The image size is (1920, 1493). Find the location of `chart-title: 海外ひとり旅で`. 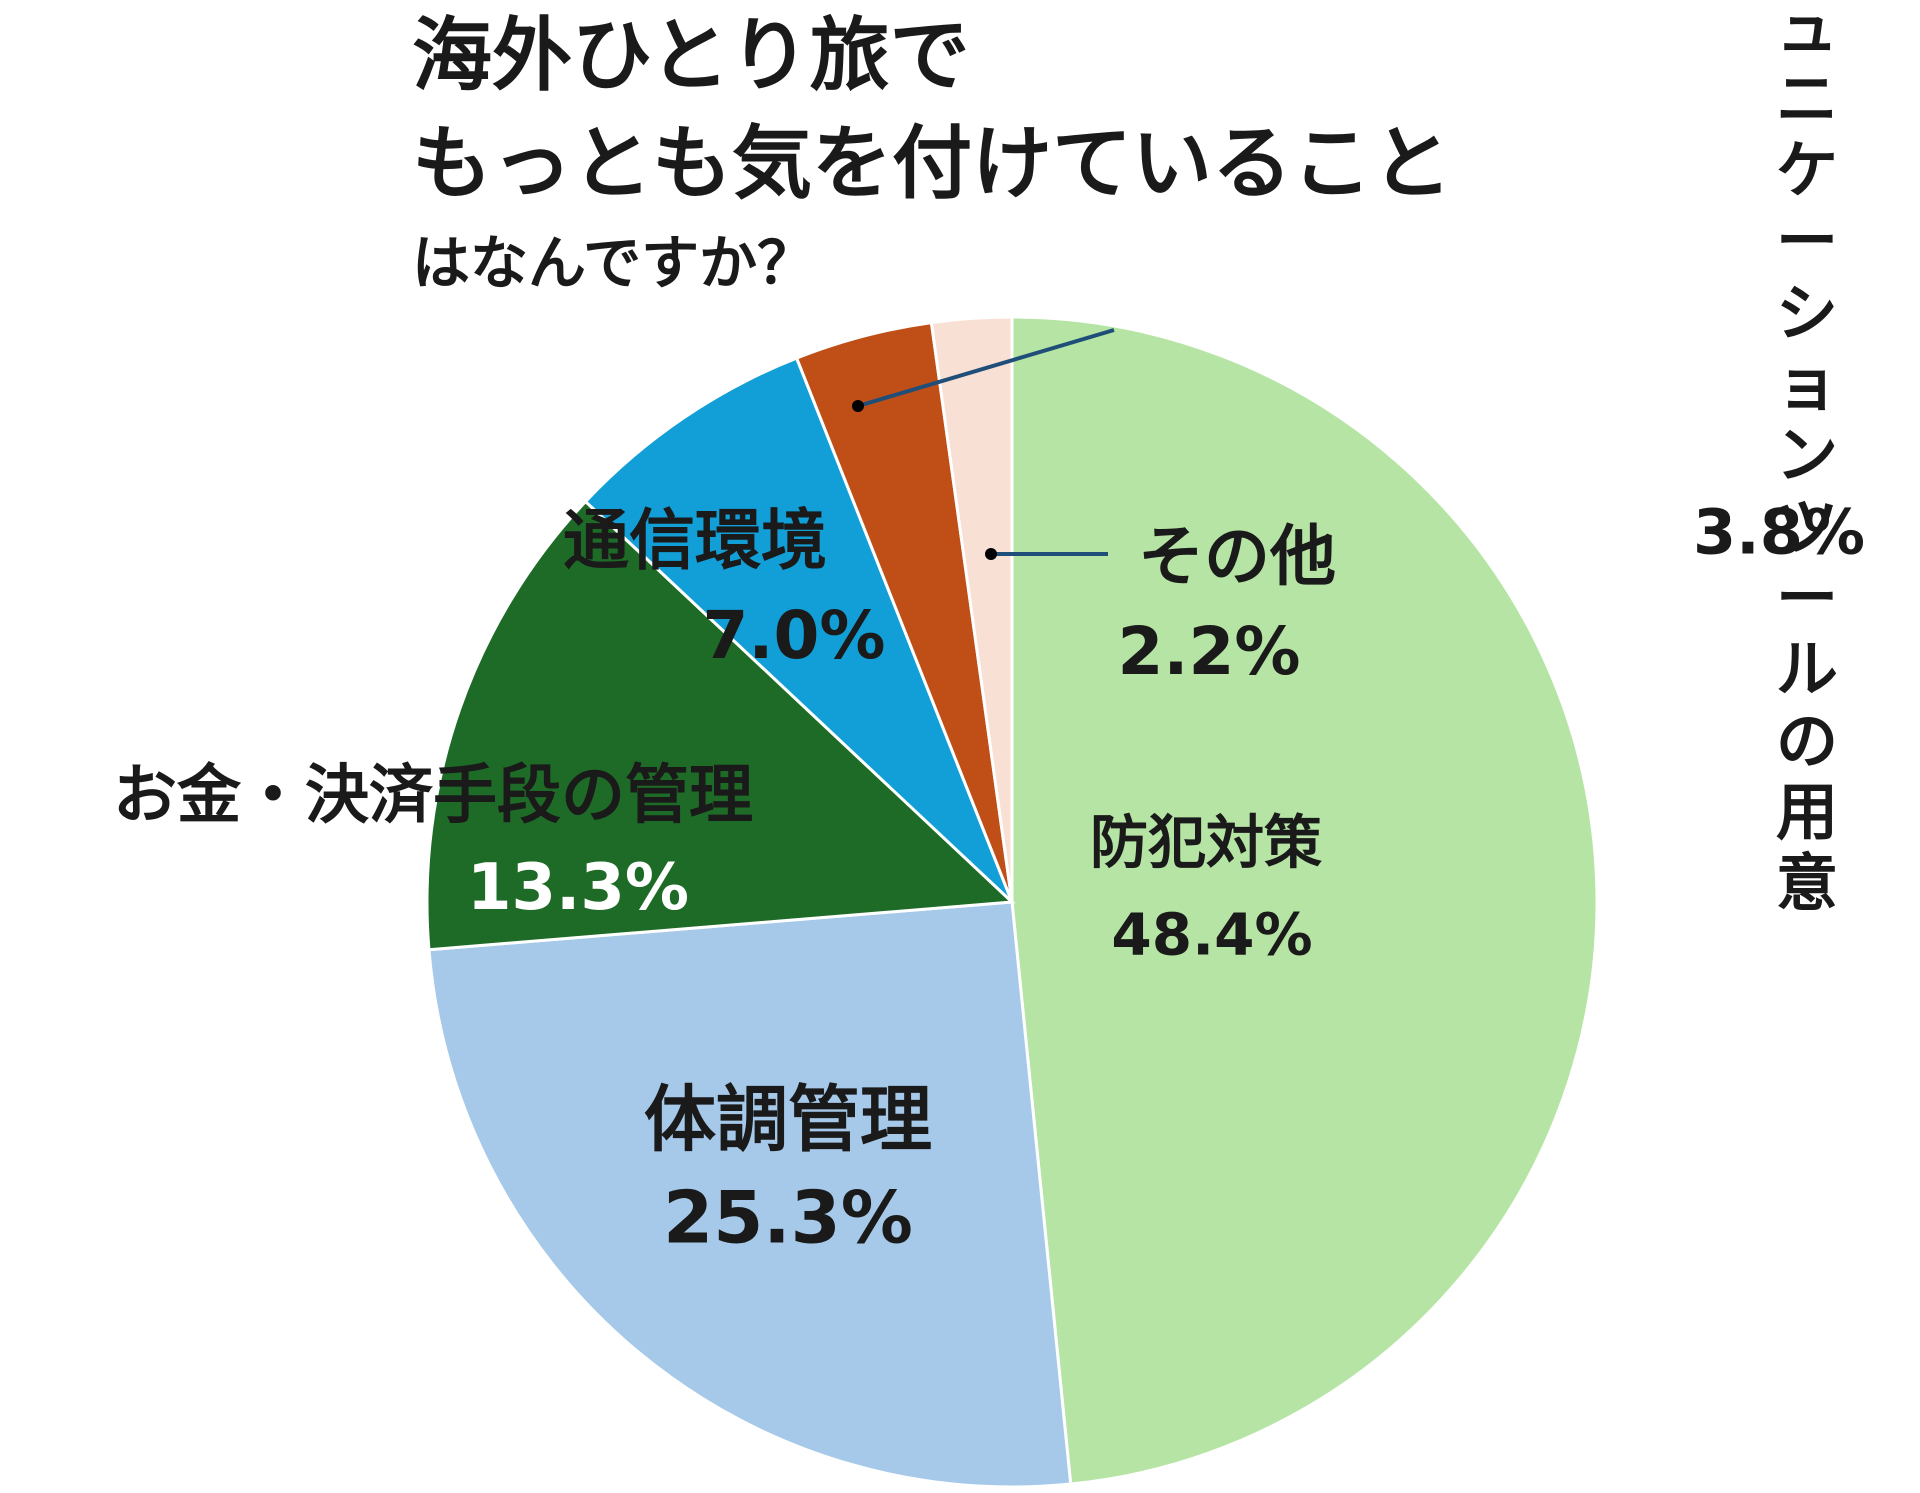

chart-title: 海外ひとり旅で is located at coordinates (691, 55).